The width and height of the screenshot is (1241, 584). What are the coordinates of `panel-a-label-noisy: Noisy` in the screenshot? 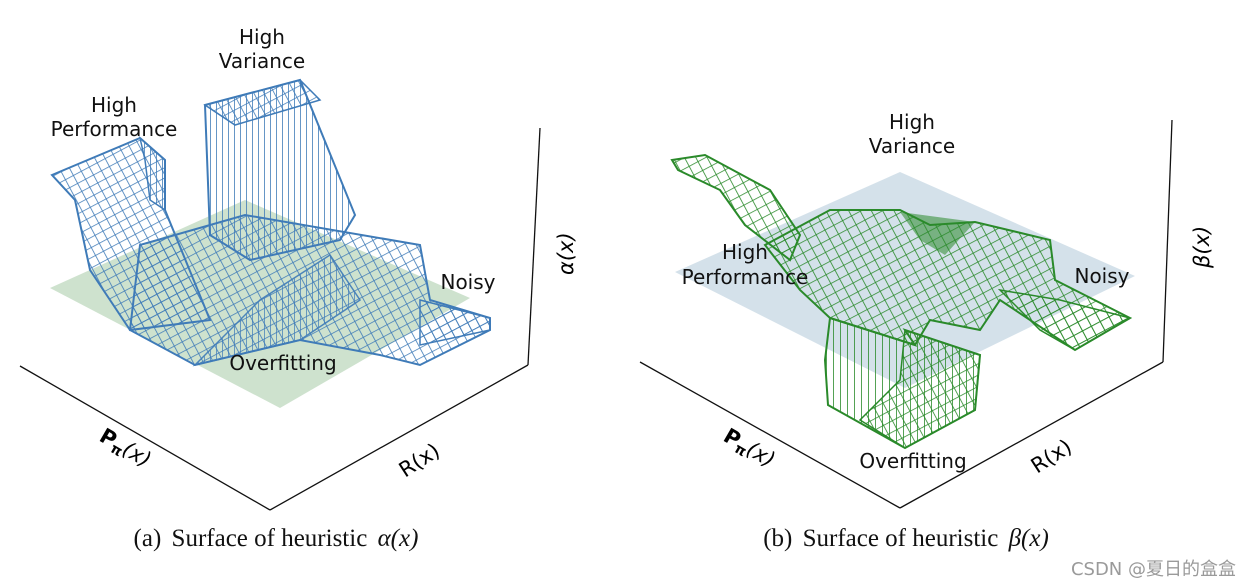 It's located at (467, 282).